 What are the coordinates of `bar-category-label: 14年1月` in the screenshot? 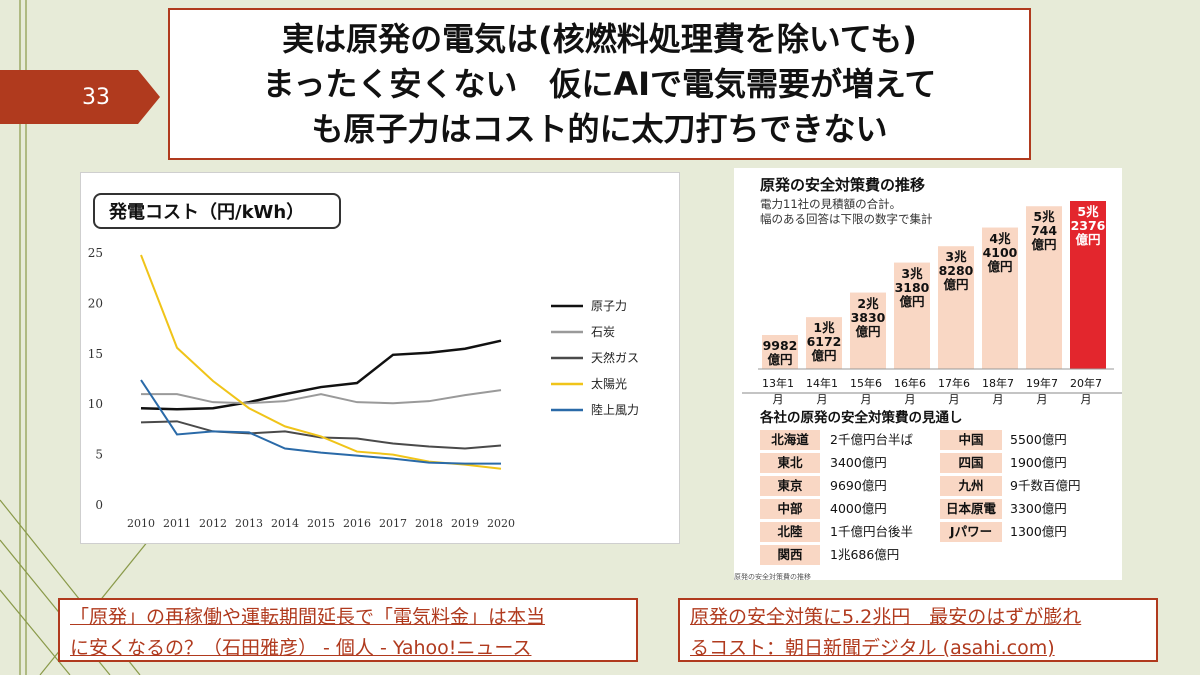 It's located at (822, 391).